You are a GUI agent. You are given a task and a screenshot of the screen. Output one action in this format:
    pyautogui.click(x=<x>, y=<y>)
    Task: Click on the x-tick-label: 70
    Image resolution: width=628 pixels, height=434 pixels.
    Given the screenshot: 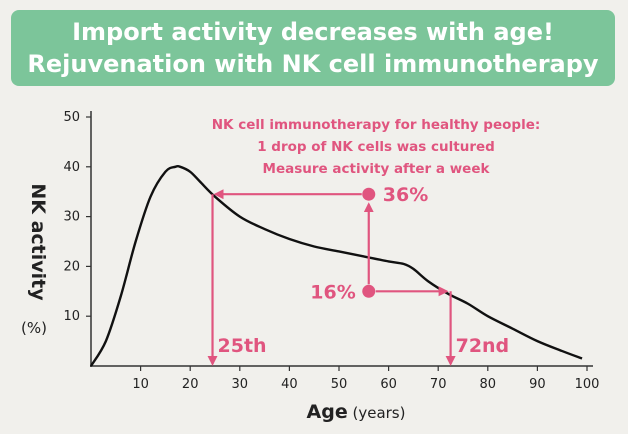 What is the action you would take?
    pyautogui.click(x=438, y=384)
    